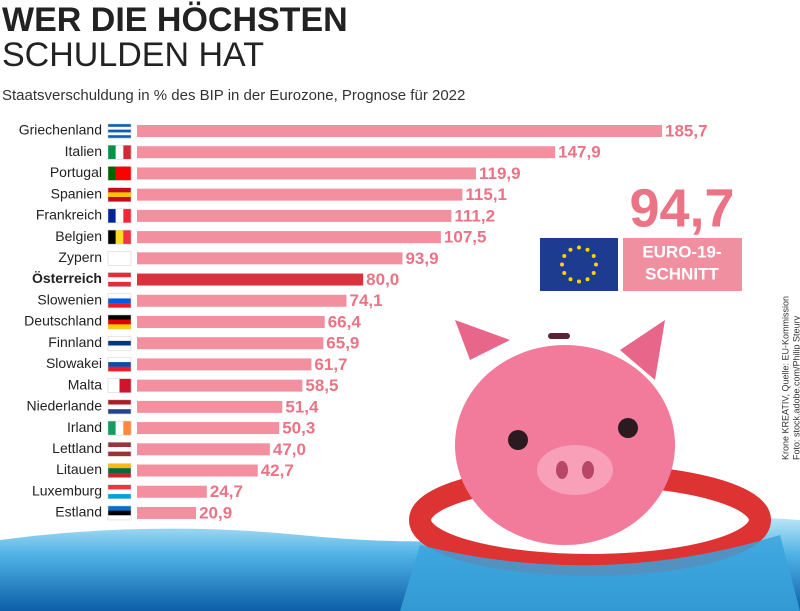 This screenshot has height=611, width=800. I want to click on category-label: Spanien, so click(76, 193).